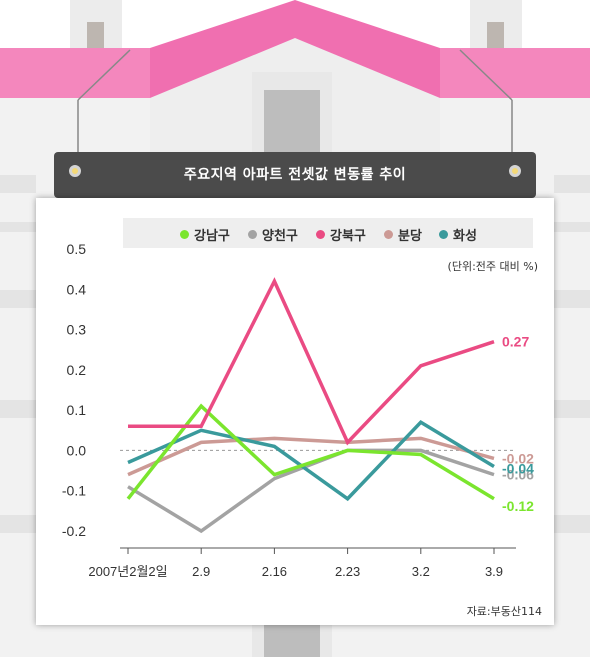 Image resolution: width=590 pixels, height=657 pixels. Describe the element at coordinates (77, 450) in the screenshot. I see `y-tick-label: 0.0` at that location.